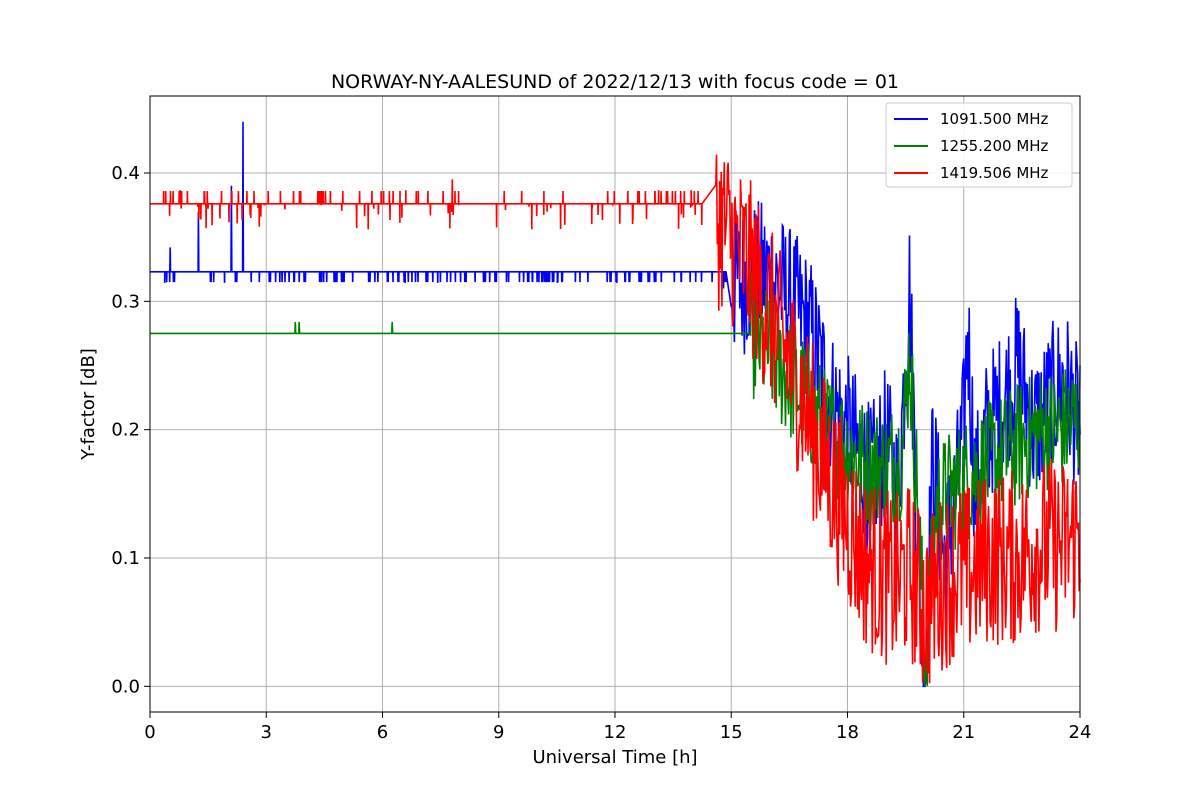  I want to click on x-tick-label: 12, so click(615, 732).